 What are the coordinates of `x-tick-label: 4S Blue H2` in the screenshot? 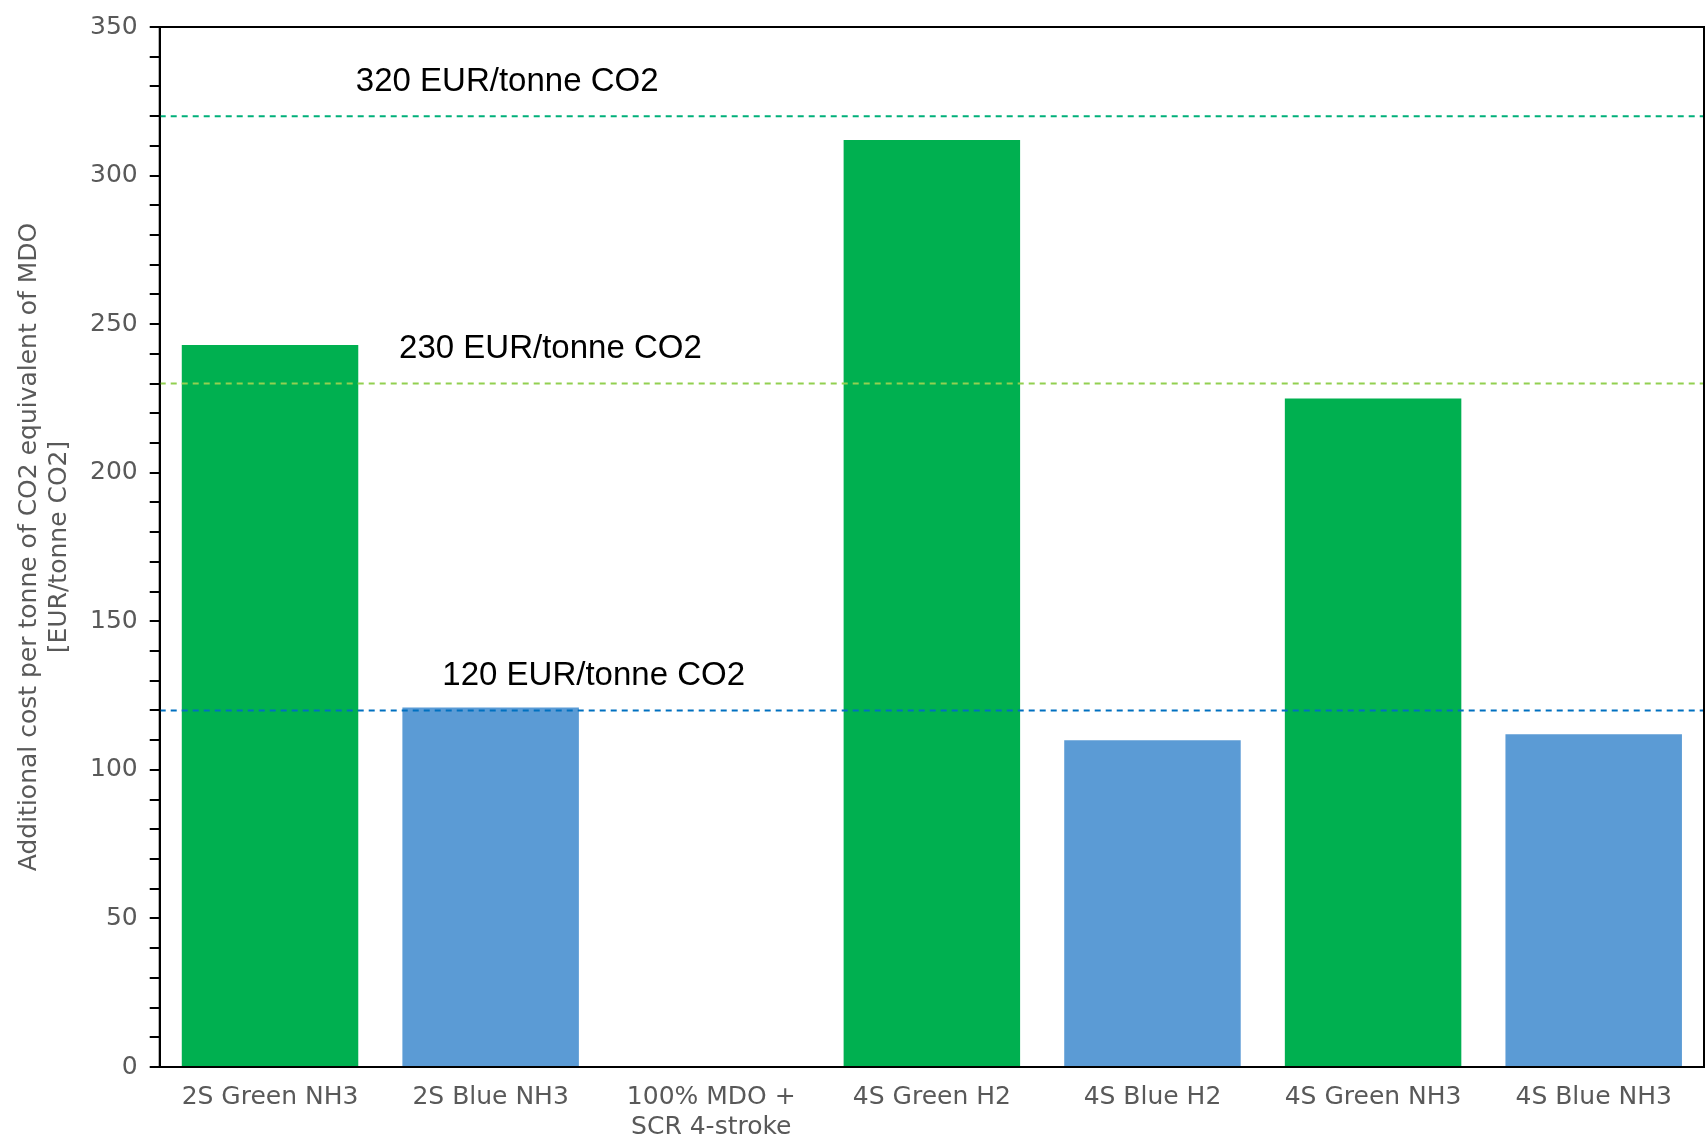 It's located at (1152, 1095).